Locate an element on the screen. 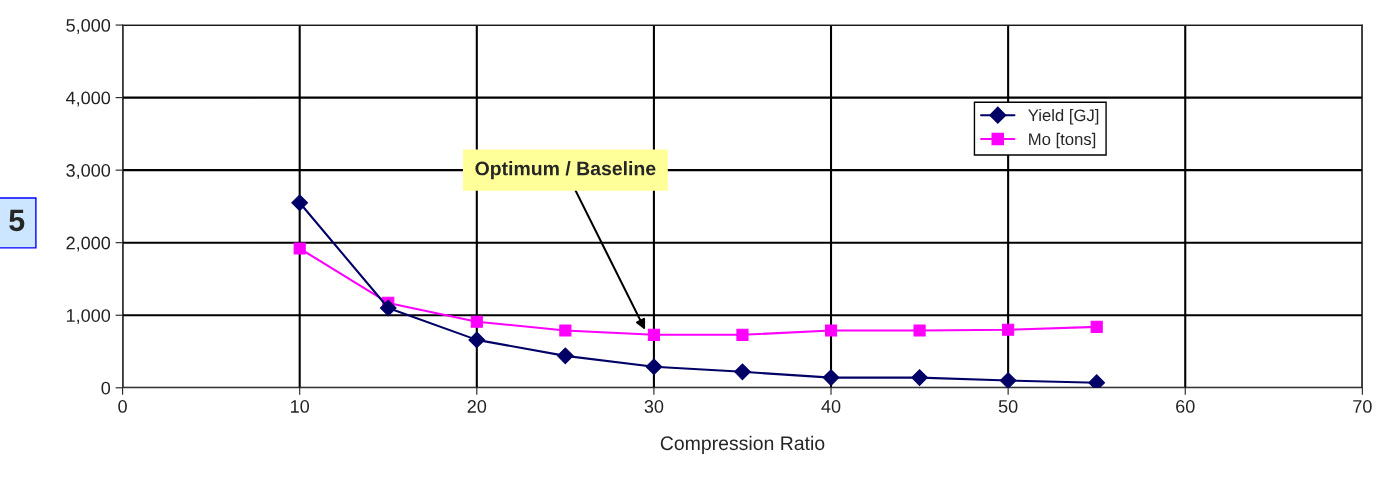 Image resolution: width=1393 pixels, height=501 pixels. x-tick-label: 30 is located at coordinates (654, 406).